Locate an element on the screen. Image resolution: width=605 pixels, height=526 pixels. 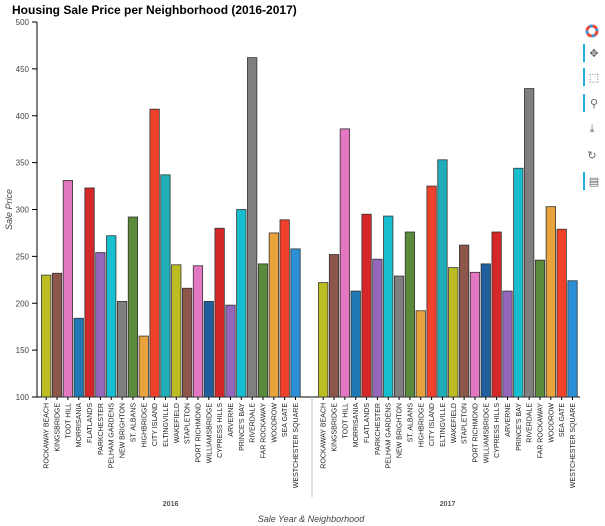
x-tick-label: PRINCE'S BAY is located at coordinates (519, 427).